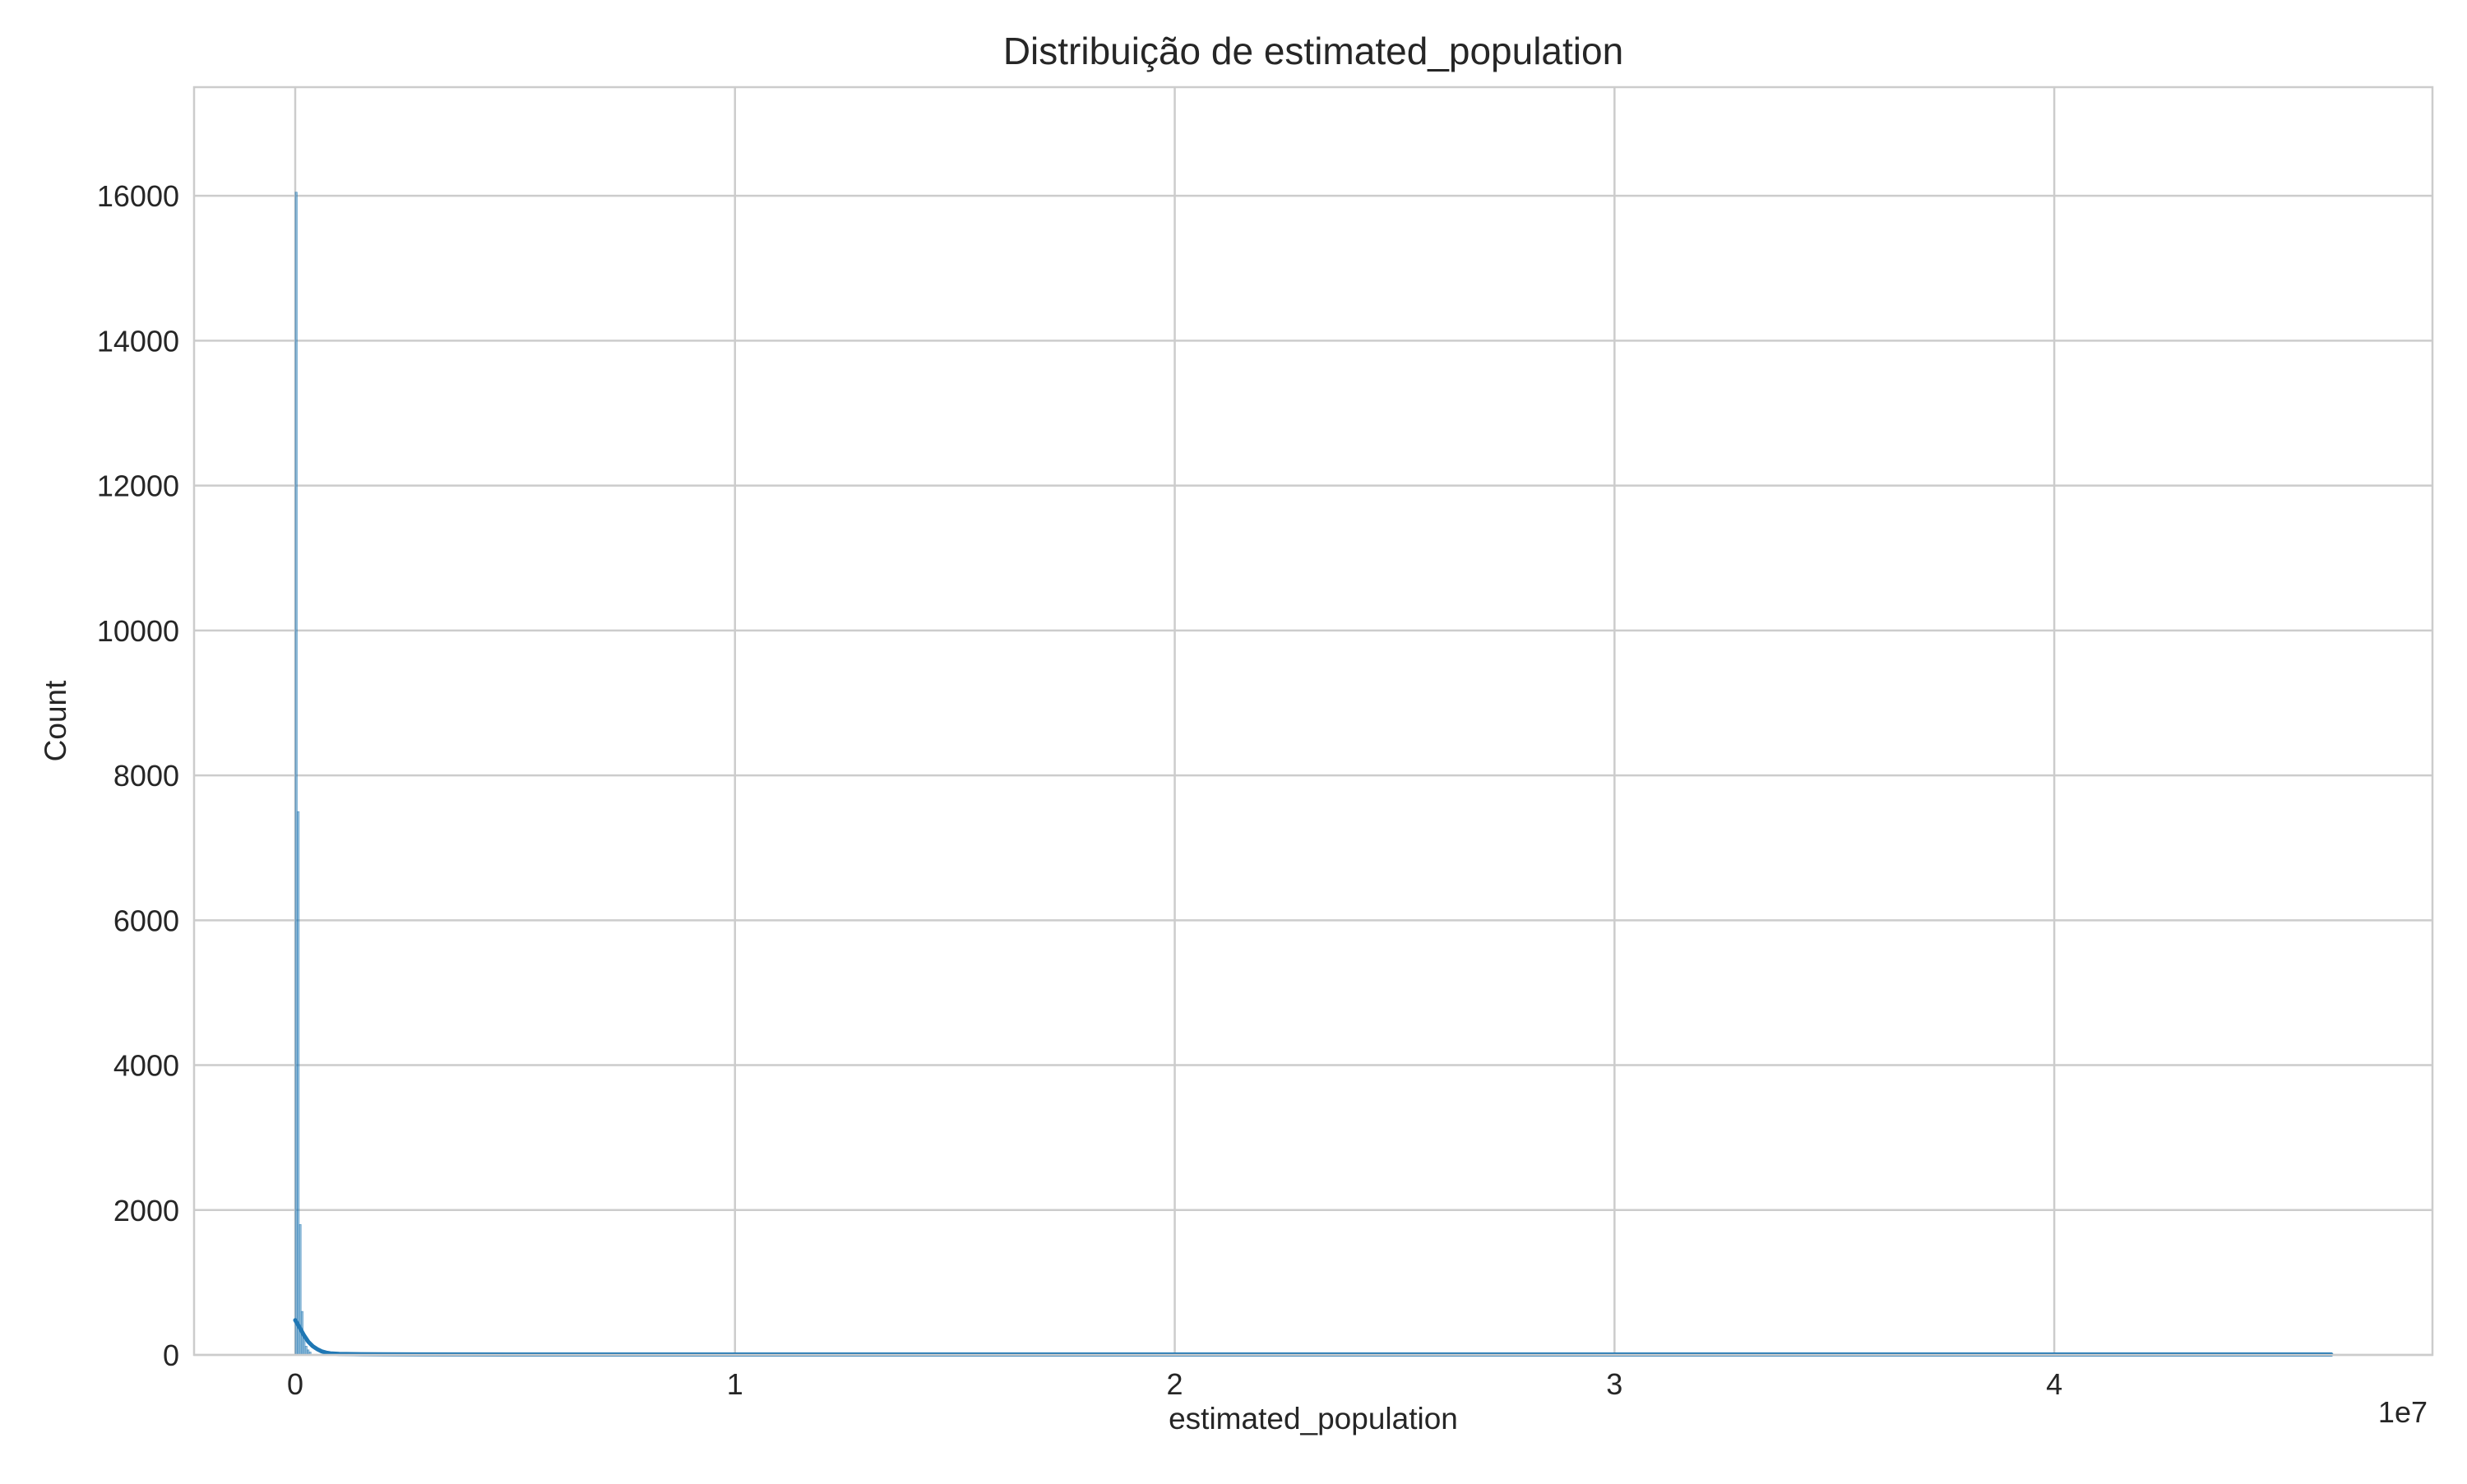  What do you see at coordinates (146, 776) in the screenshot?
I see `y-tick-label: 8000` at bounding box center [146, 776].